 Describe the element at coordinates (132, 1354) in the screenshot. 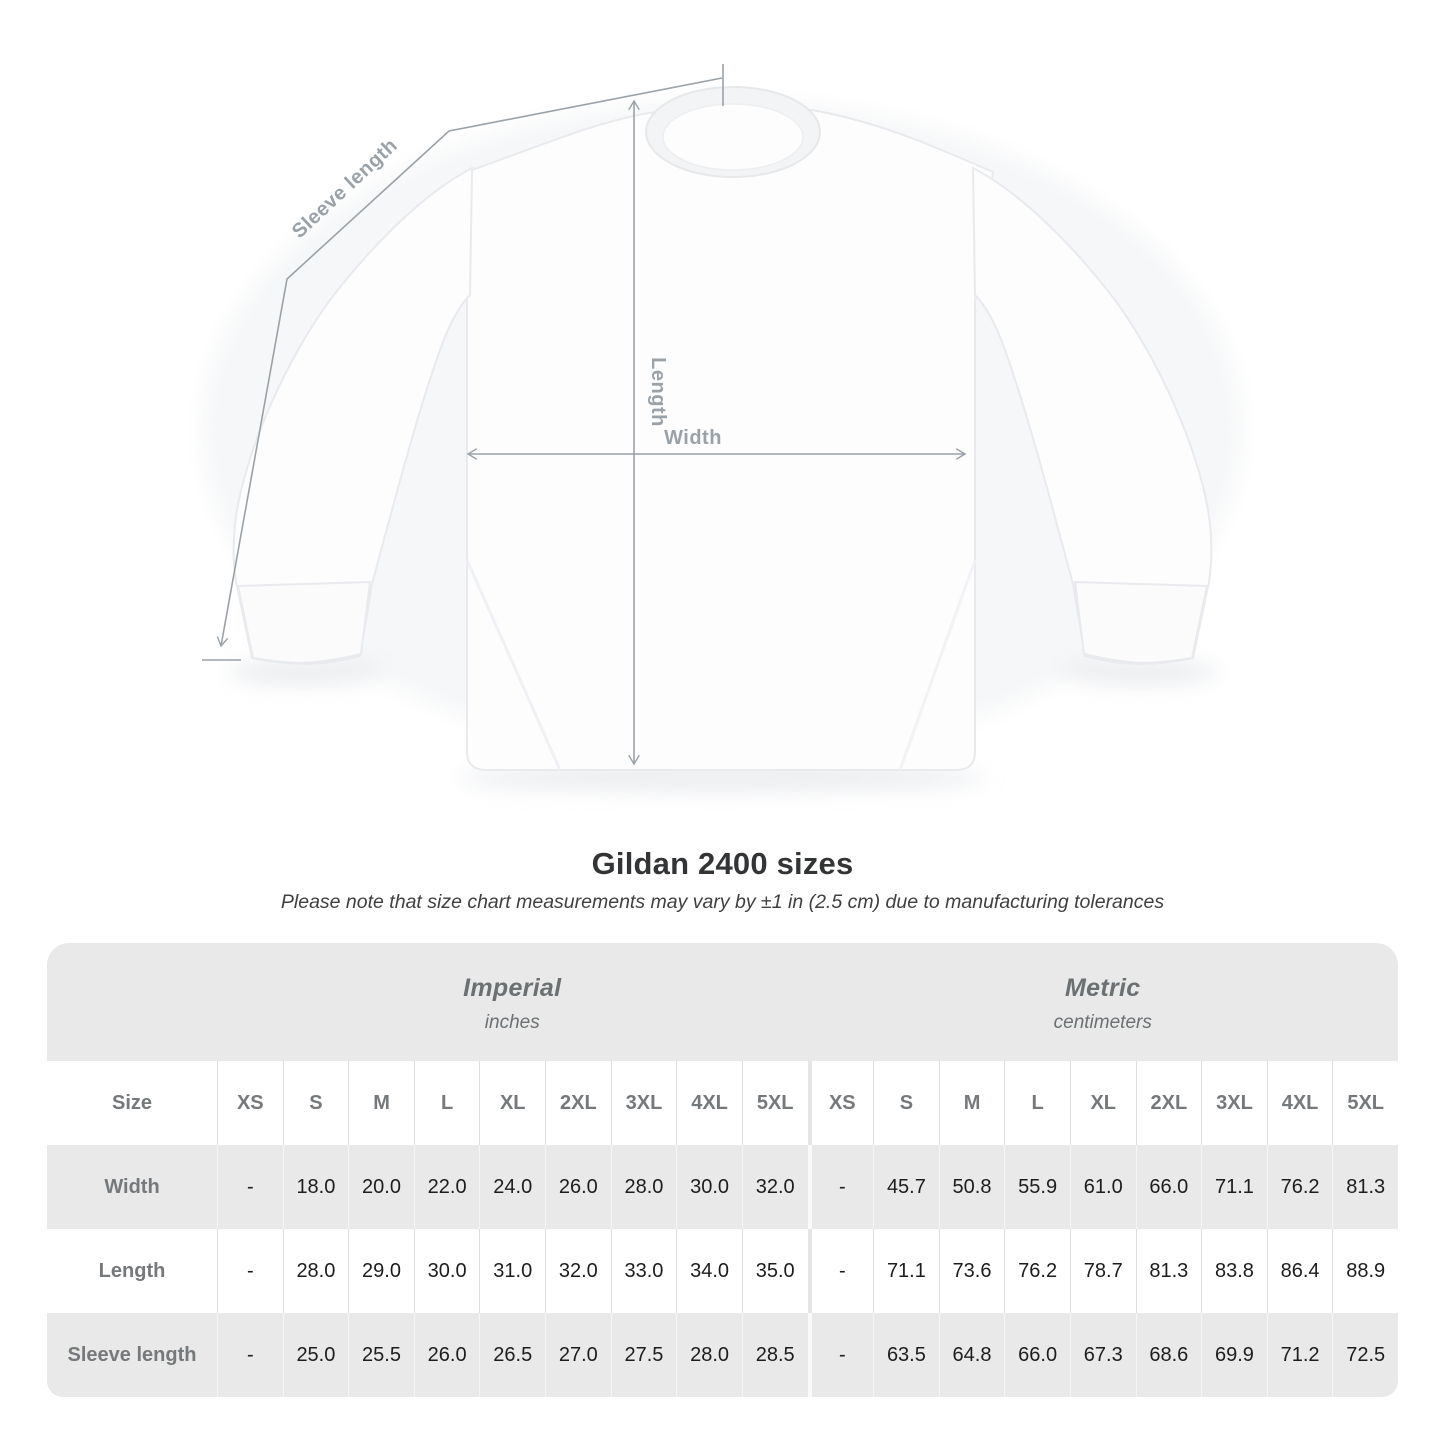

I see `row-label: Sleeve length` at that location.